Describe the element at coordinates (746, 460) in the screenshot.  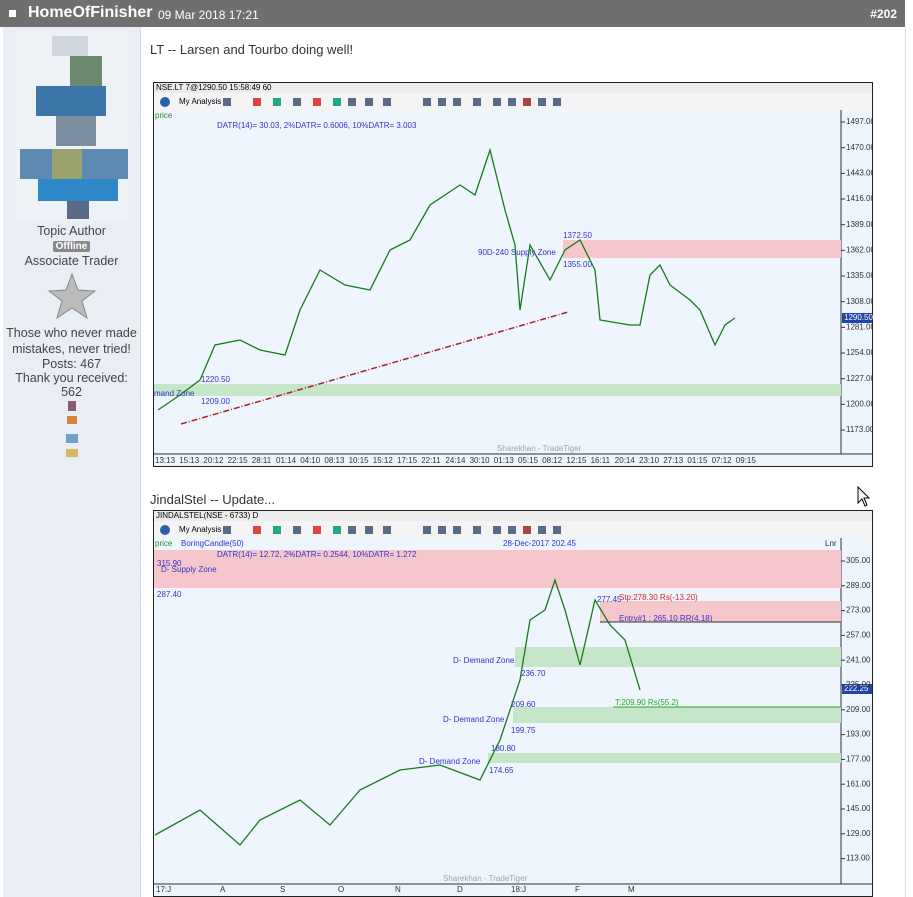
I see `x-tick-label: 09:15` at that location.